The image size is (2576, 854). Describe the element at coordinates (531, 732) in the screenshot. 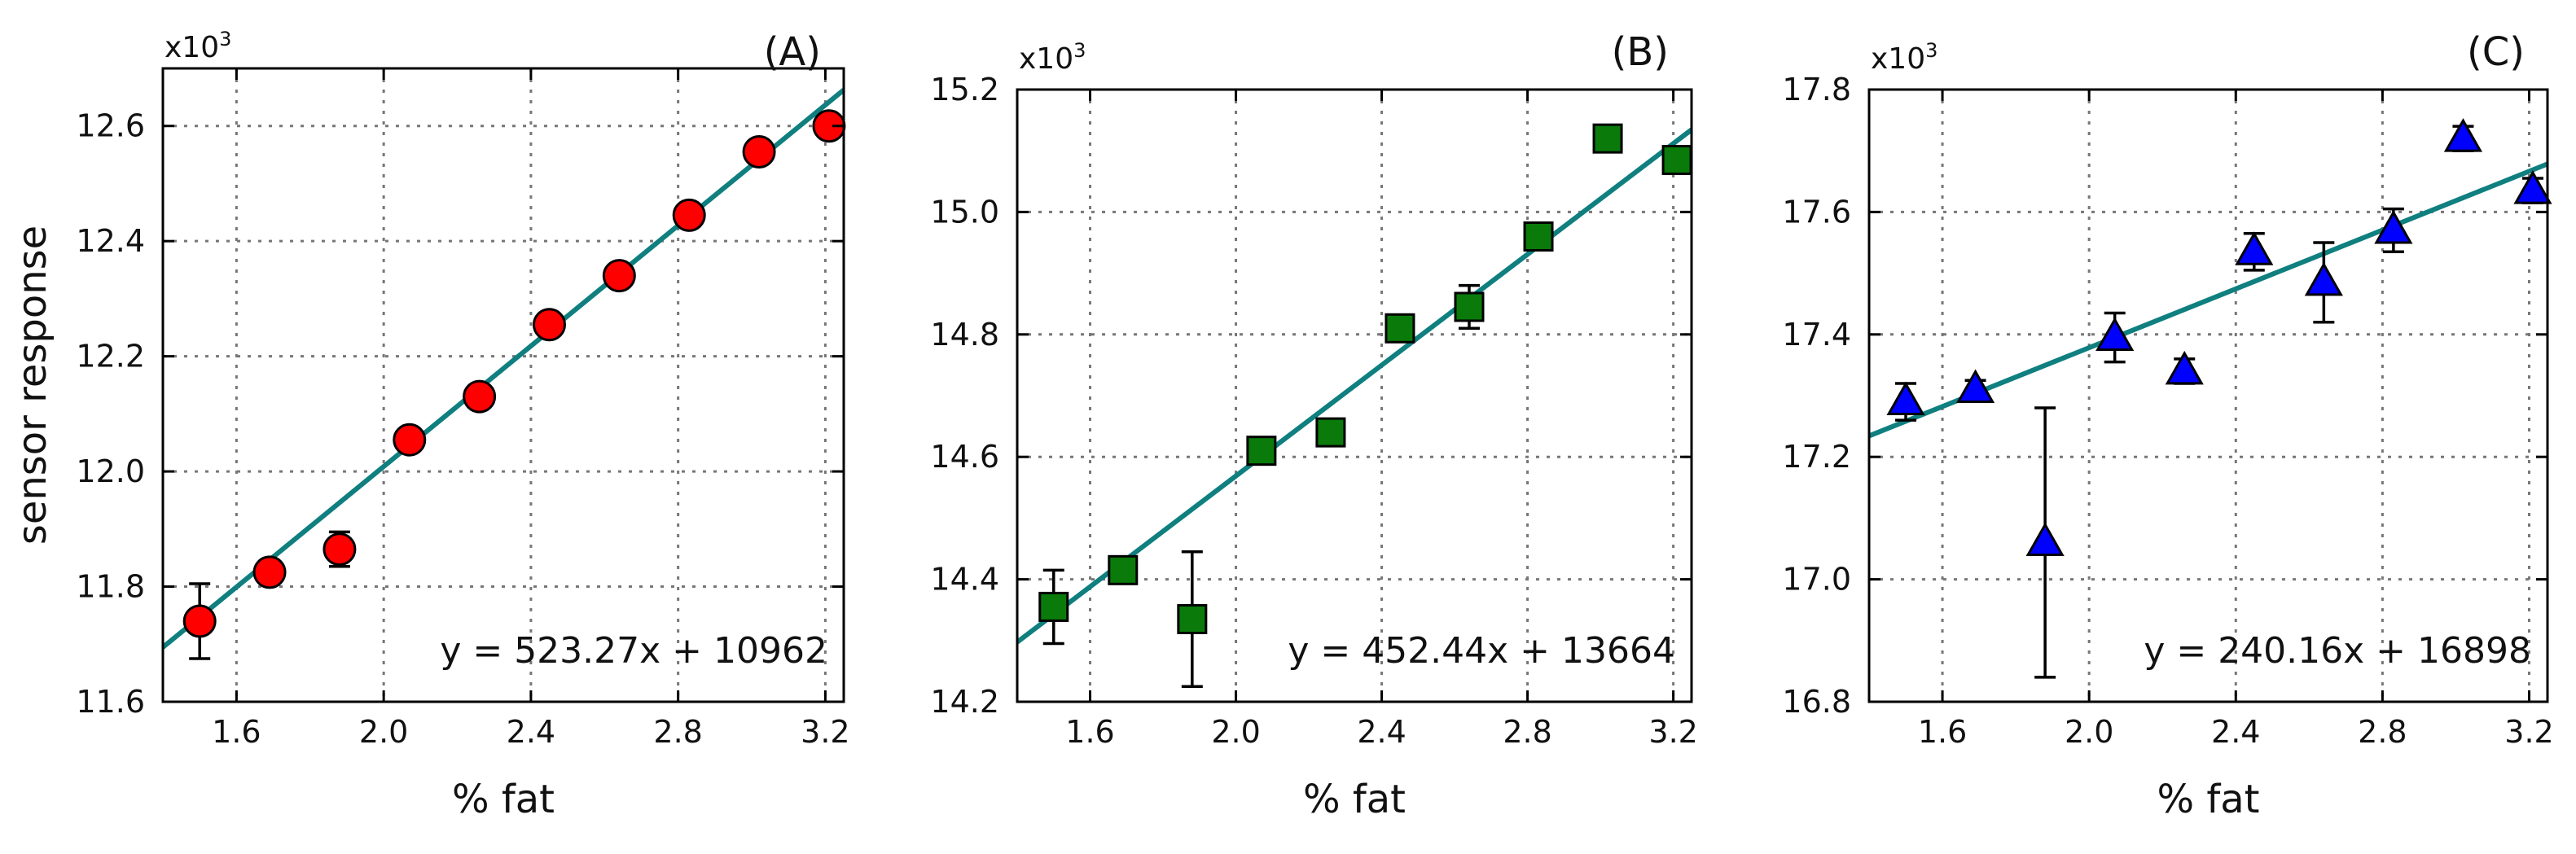

I see `panel-a-xtick-label-2: 2.4` at that location.